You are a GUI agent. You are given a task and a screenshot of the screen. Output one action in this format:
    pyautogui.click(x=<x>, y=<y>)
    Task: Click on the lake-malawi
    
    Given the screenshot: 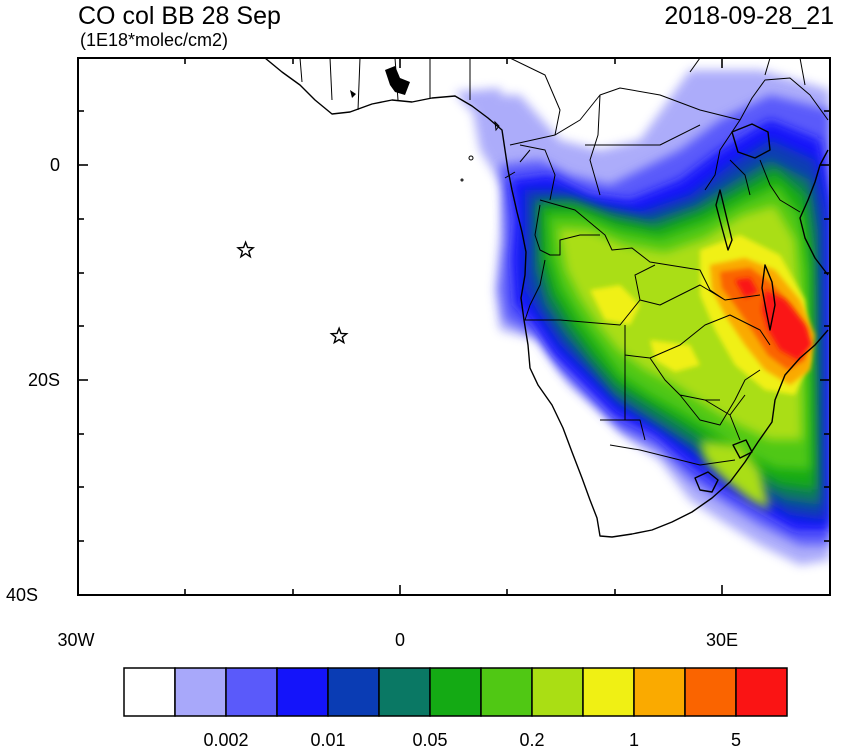 What is the action you would take?
    pyautogui.click(x=768, y=297)
    